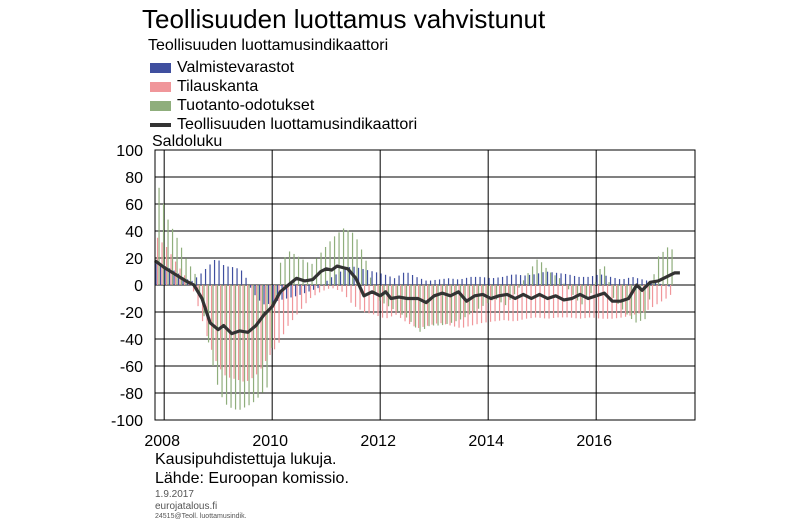 The image size is (800, 522). Describe the element at coordinates (160, 67) in the screenshot. I see `legend-swatch-valmistevarastot` at that location.